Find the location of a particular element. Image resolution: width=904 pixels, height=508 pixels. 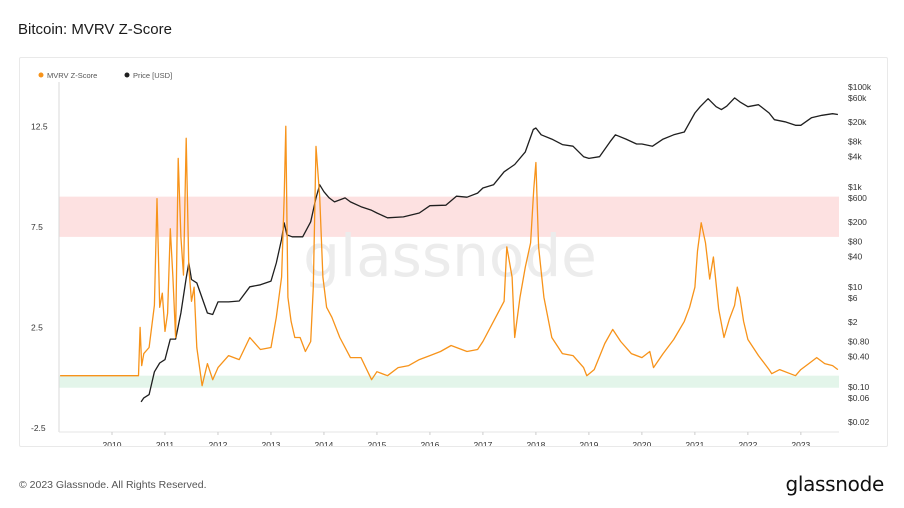

y-right-tick-label: $8k is located at coordinates (855, 142).